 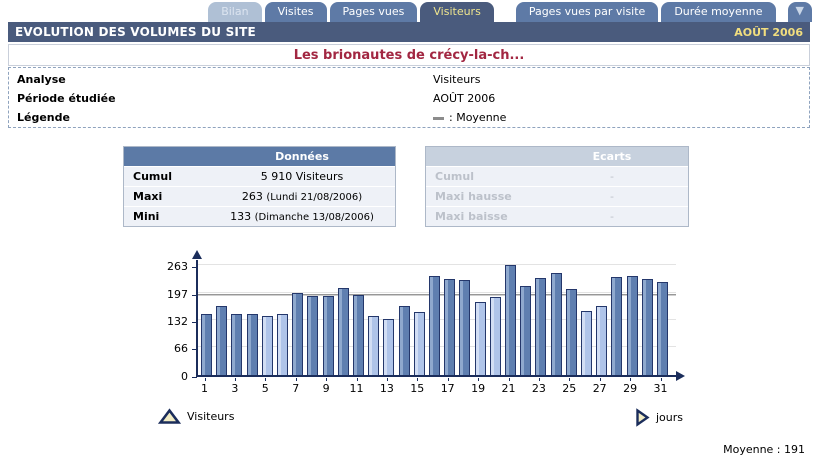 What do you see at coordinates (197, 254) in the screenshot?
I see `y-axis-arrow-icon` at bounding box center [197, 254].